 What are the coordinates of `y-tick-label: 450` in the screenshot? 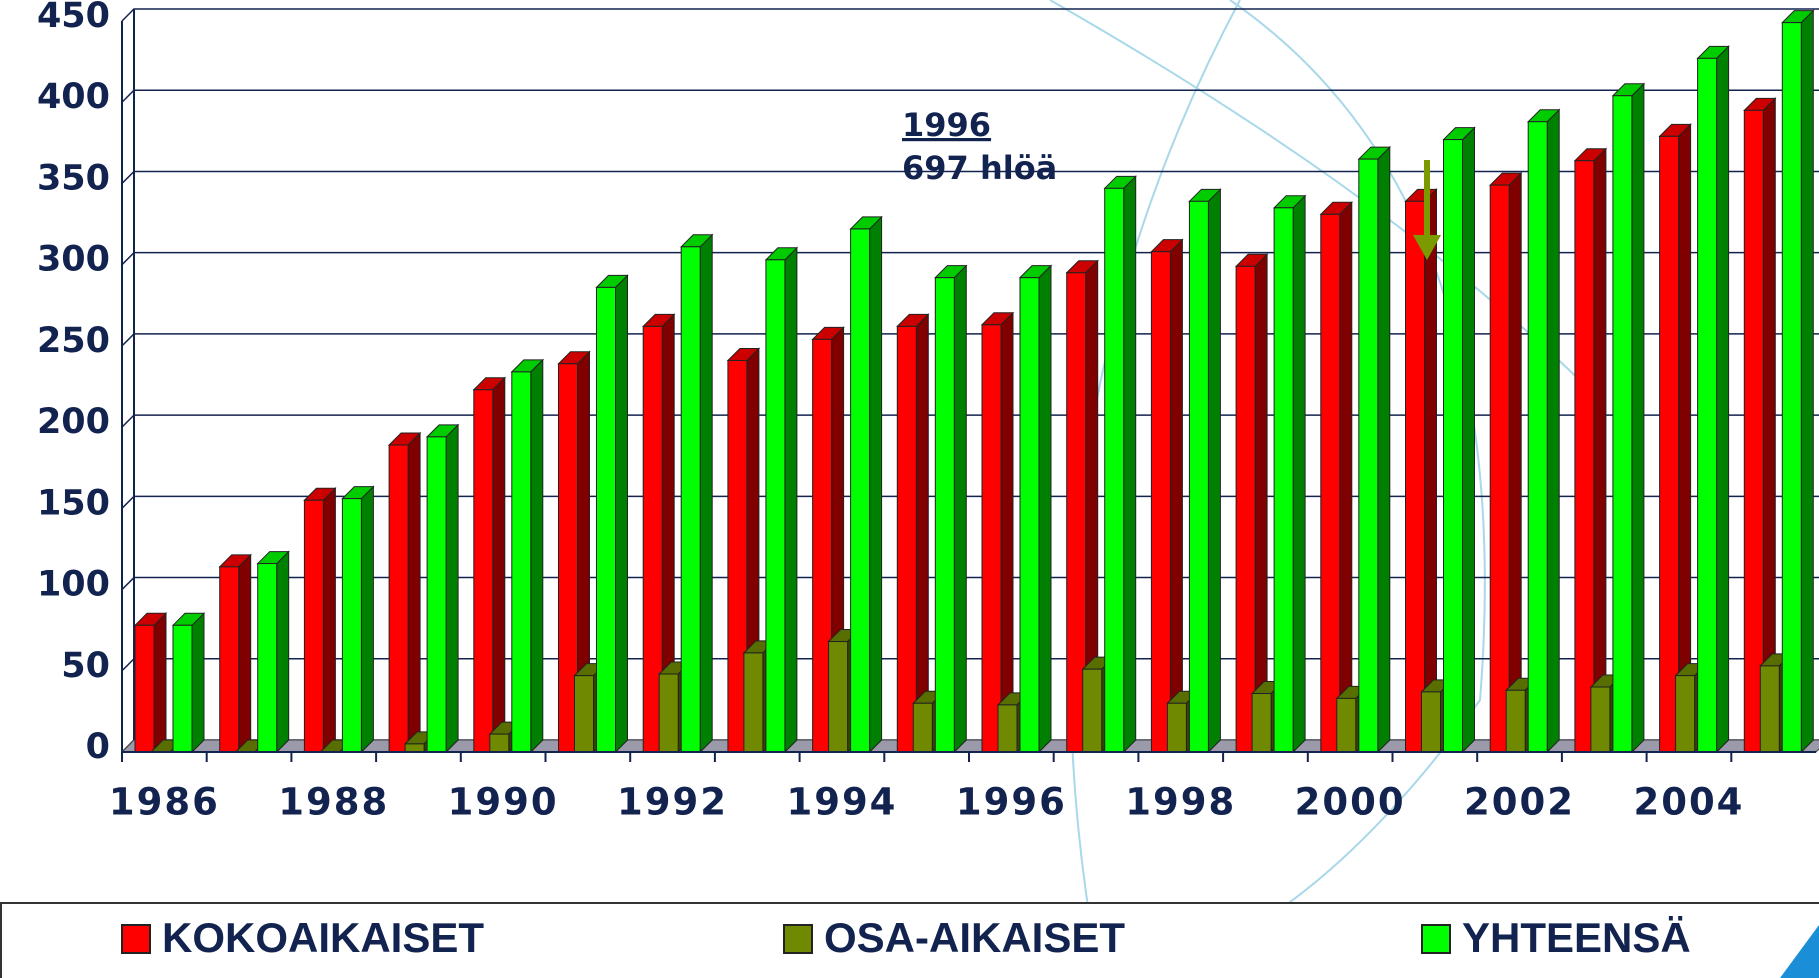 It's located at (73, 18).